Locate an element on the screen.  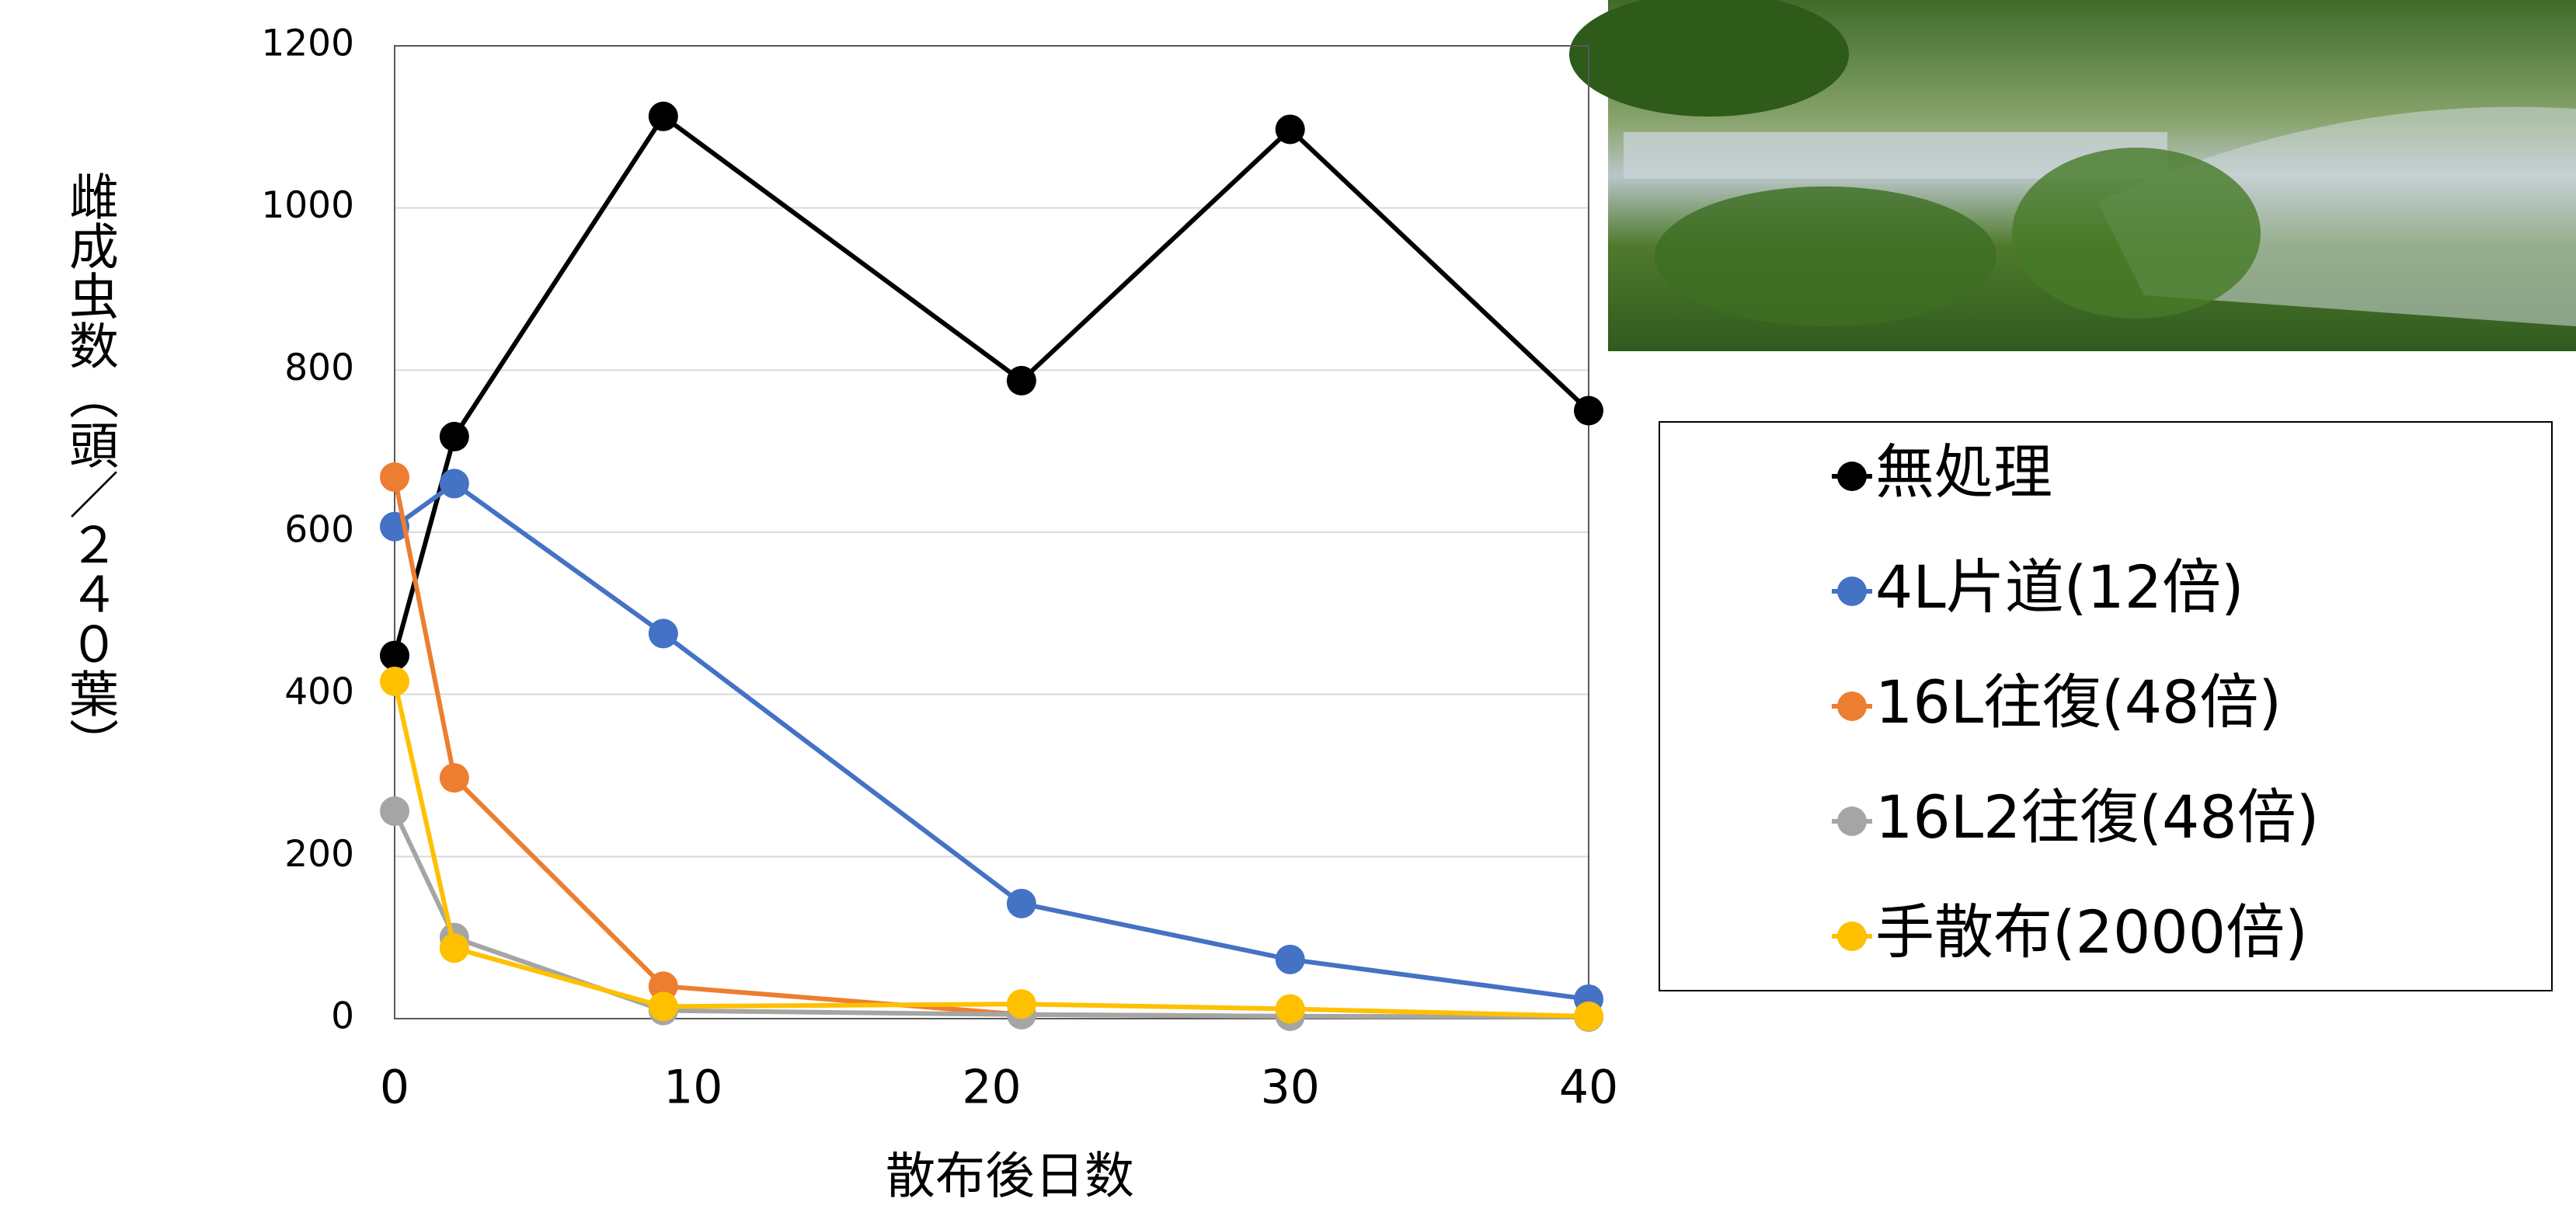
y-tick-label: 400 is located at coordinates (319, 692).